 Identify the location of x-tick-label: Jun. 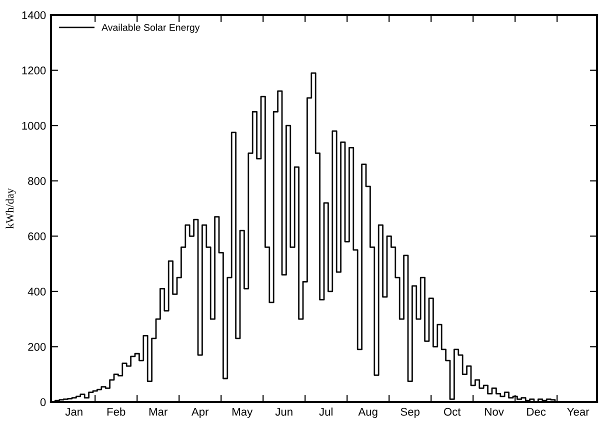
(283, 412).